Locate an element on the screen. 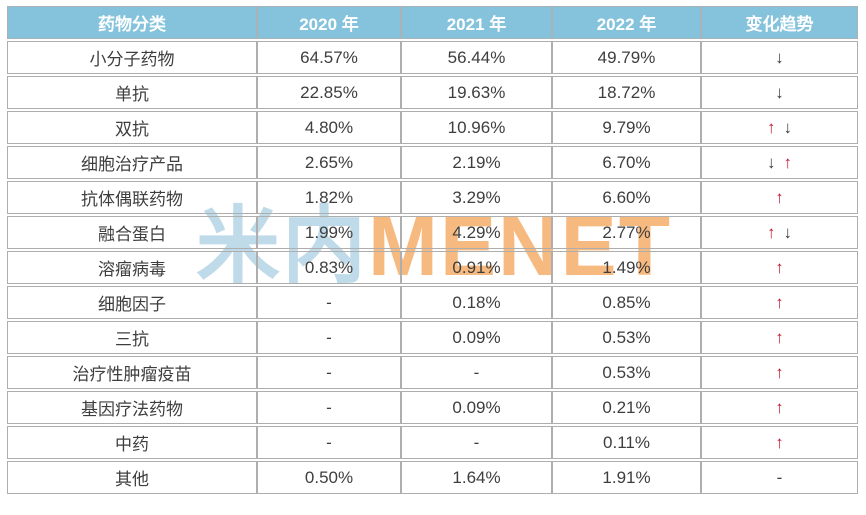 The width and height of the screenshot is (866, 515). watermark-en-text: MENET is located at coordinates (520, 246).